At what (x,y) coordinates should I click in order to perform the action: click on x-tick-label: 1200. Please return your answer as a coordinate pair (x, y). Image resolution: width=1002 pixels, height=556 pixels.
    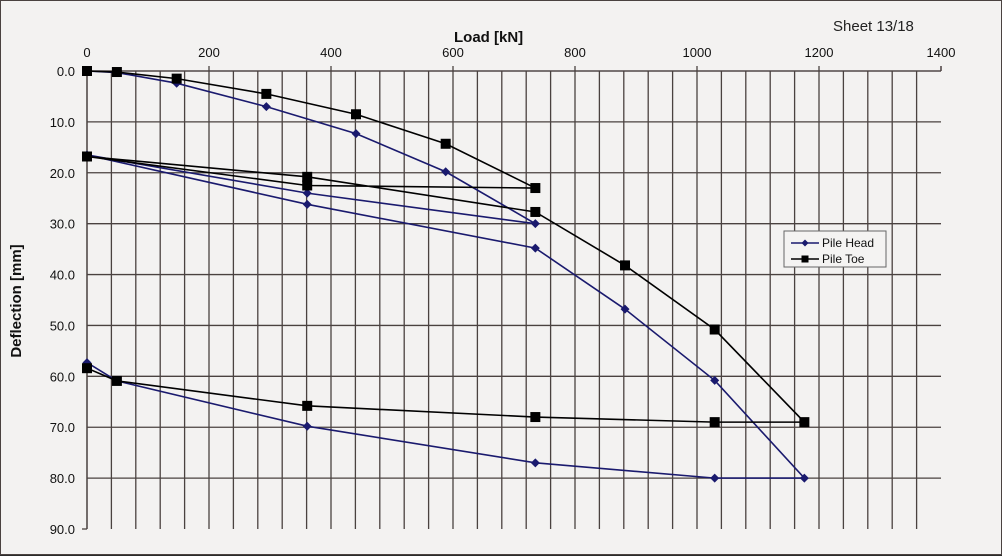
    Looking at the image, I should click on (819, 52).